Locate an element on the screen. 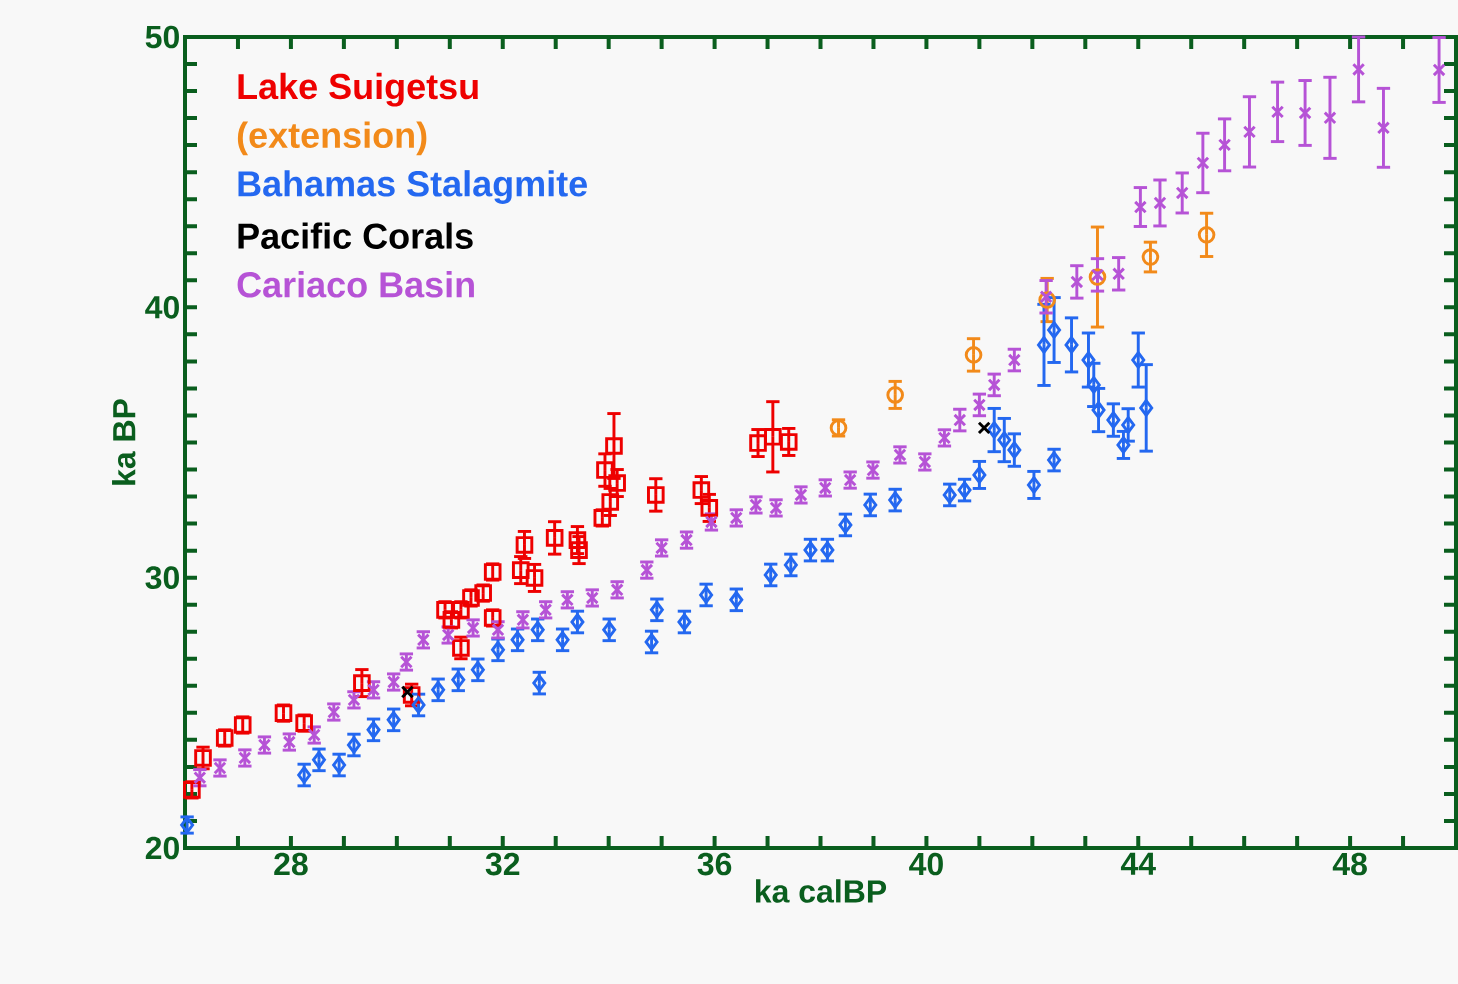  x-tick-label: 44 is located at coordinates (1138, 863).